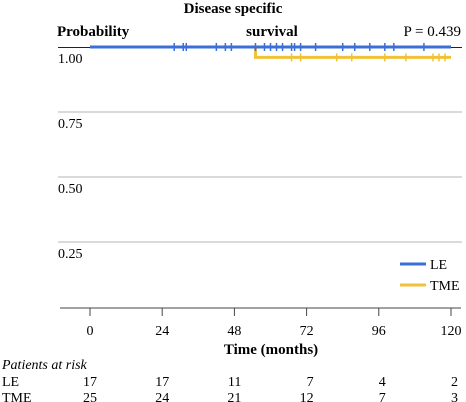  What do you see at coordinates (454, 396) in the screenshot?
I see `risk-count: 3` at bounding box center [454, 396].